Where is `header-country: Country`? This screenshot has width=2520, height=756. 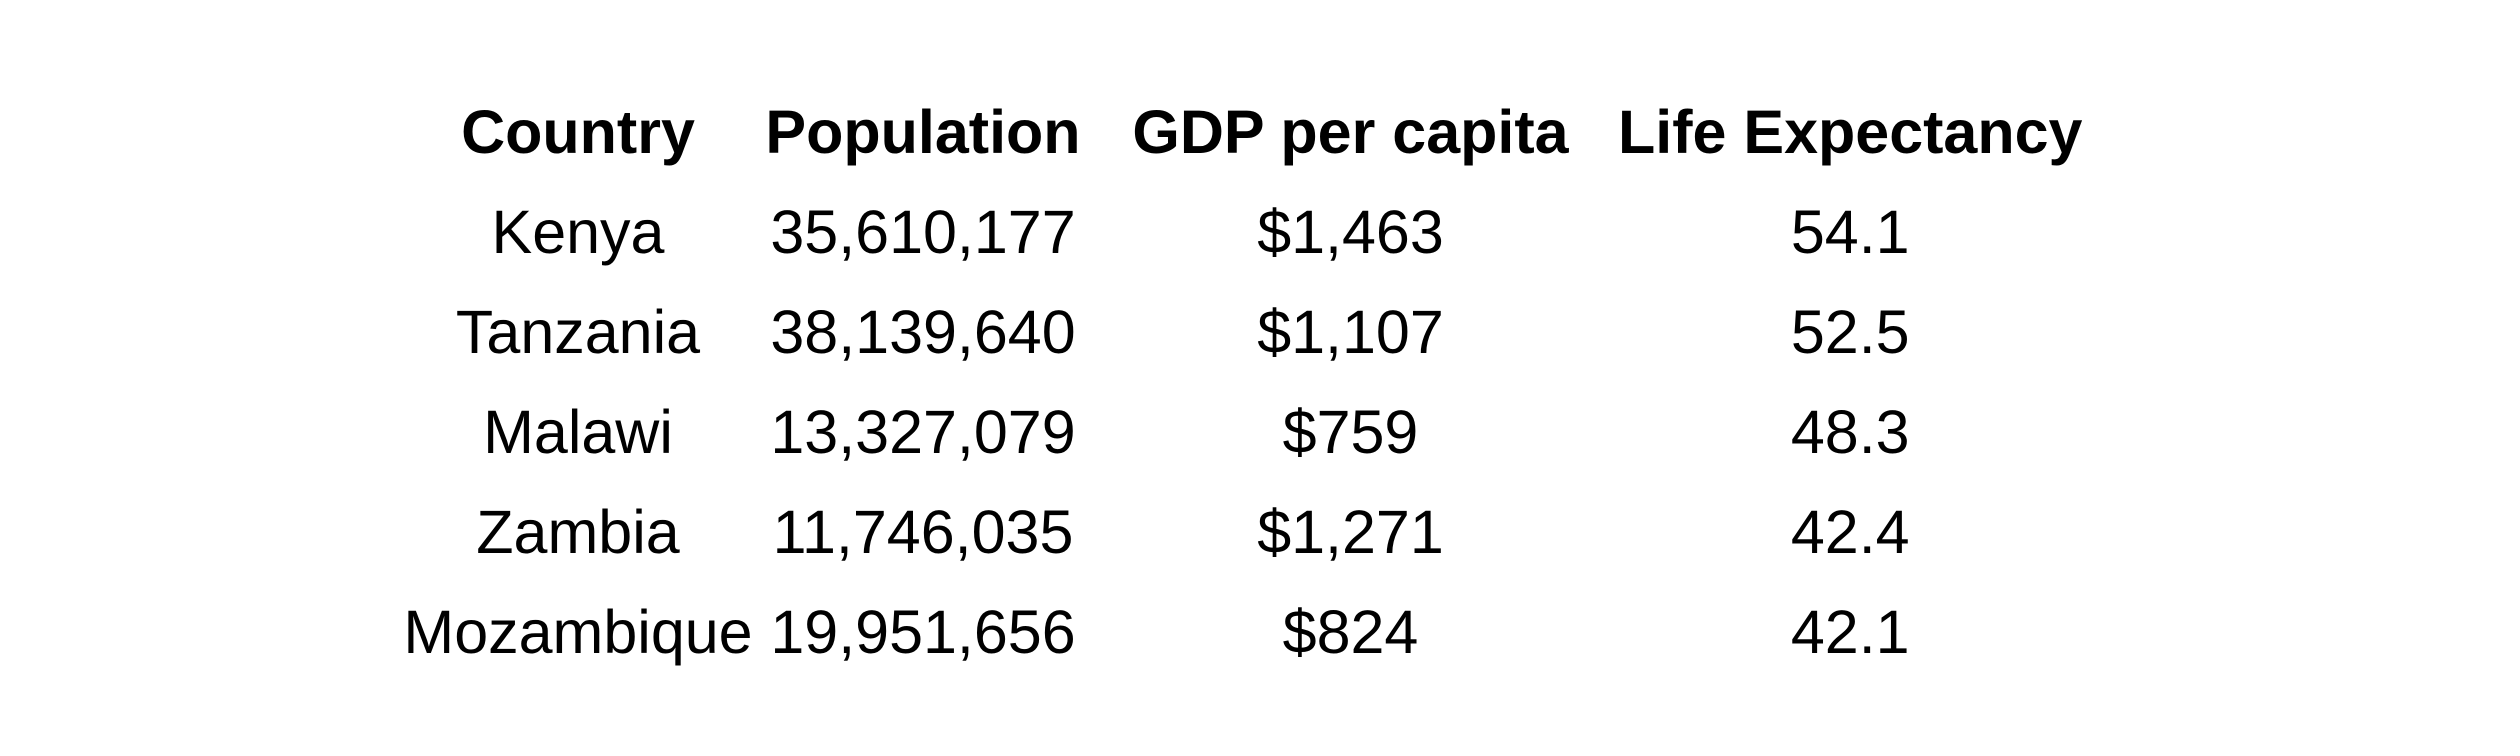
header-country: Country is located at coordinates (578, 131).